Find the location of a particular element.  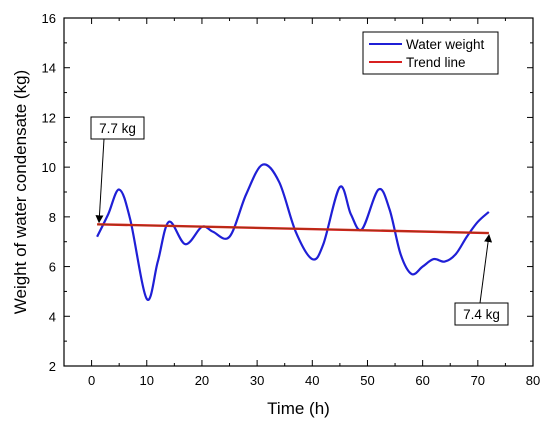

x-tick-label: 10 is located at coordinates (147, 380).